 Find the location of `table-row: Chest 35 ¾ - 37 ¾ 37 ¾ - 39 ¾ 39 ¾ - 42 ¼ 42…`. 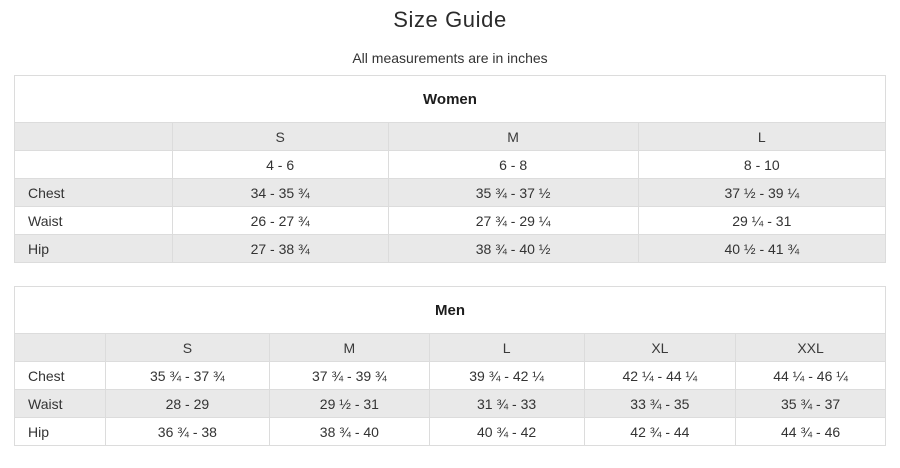

table-row: Chest 35 ¾ - 37 ¾ 37 ¾ - 39 ¾ 39 ¾ - 42 ¼ 42… is located at coordinates (450, 375).